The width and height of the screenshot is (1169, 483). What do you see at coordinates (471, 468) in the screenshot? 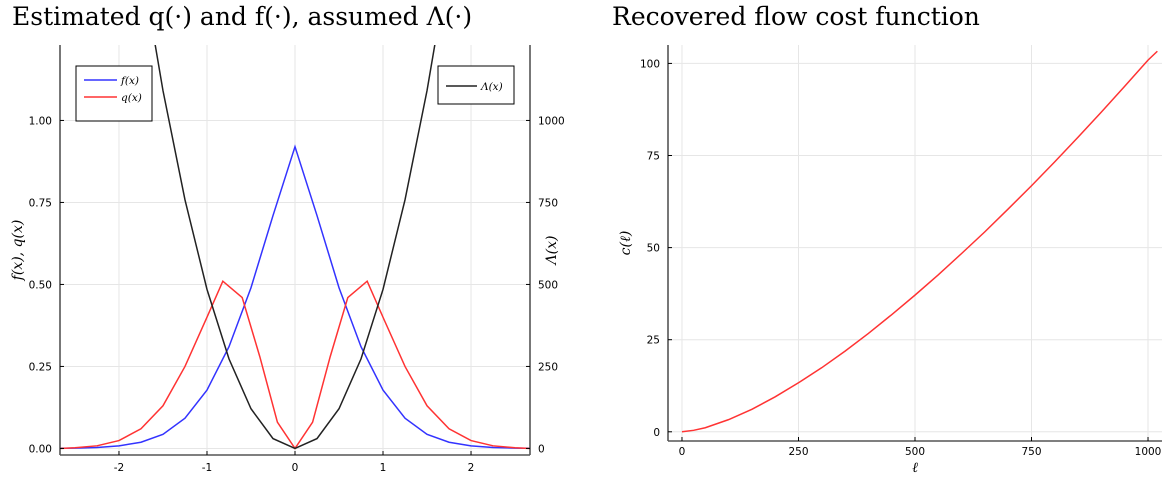
I see `x-tick-label: 2` at bounding box center [471, 468].